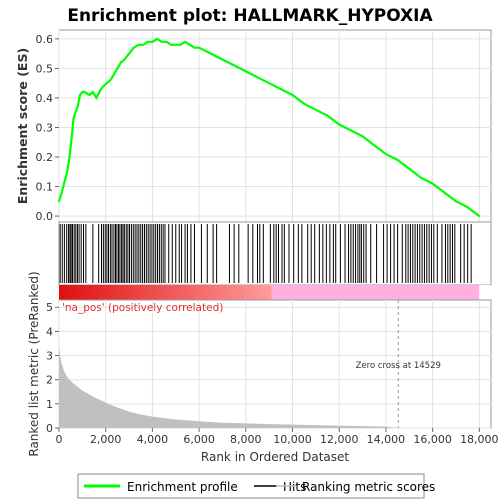 This screenshot has height=500, width=500. What do you see at coordinates (479, 439) in the screenshot?
I see `x-tick-label: 18,000` at bounding box center [479, 439].